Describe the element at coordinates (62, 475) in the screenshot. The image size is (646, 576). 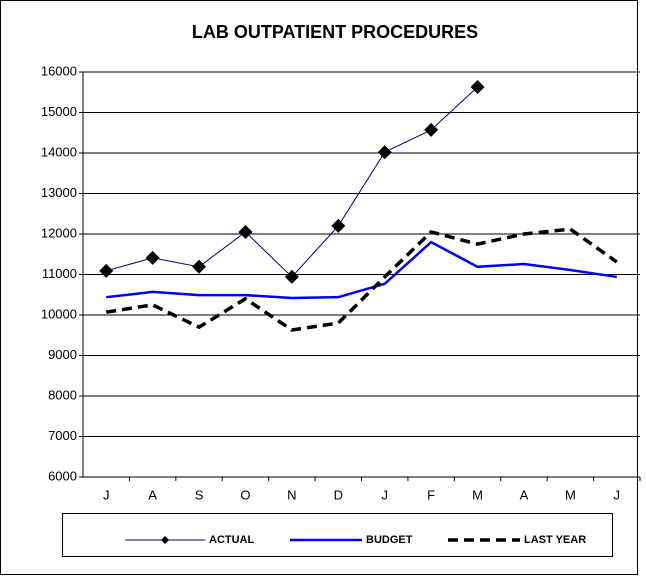
I see `y-tick-label: 6000` at that location.